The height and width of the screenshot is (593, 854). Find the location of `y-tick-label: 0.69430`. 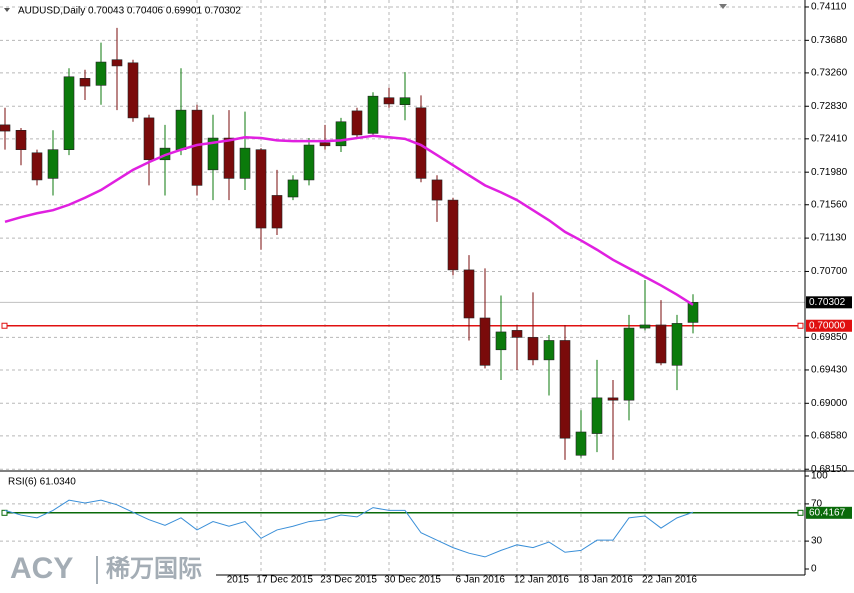

y-tick-label: 0.69430 is located at coordinates (829, 370).